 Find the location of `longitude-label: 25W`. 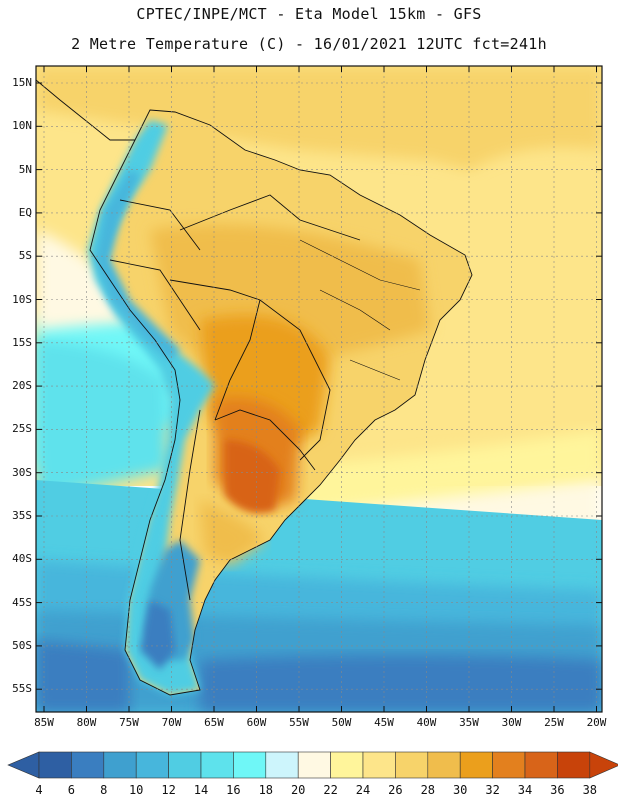

longitude-label: 25W is located at coordinates (554, 722).